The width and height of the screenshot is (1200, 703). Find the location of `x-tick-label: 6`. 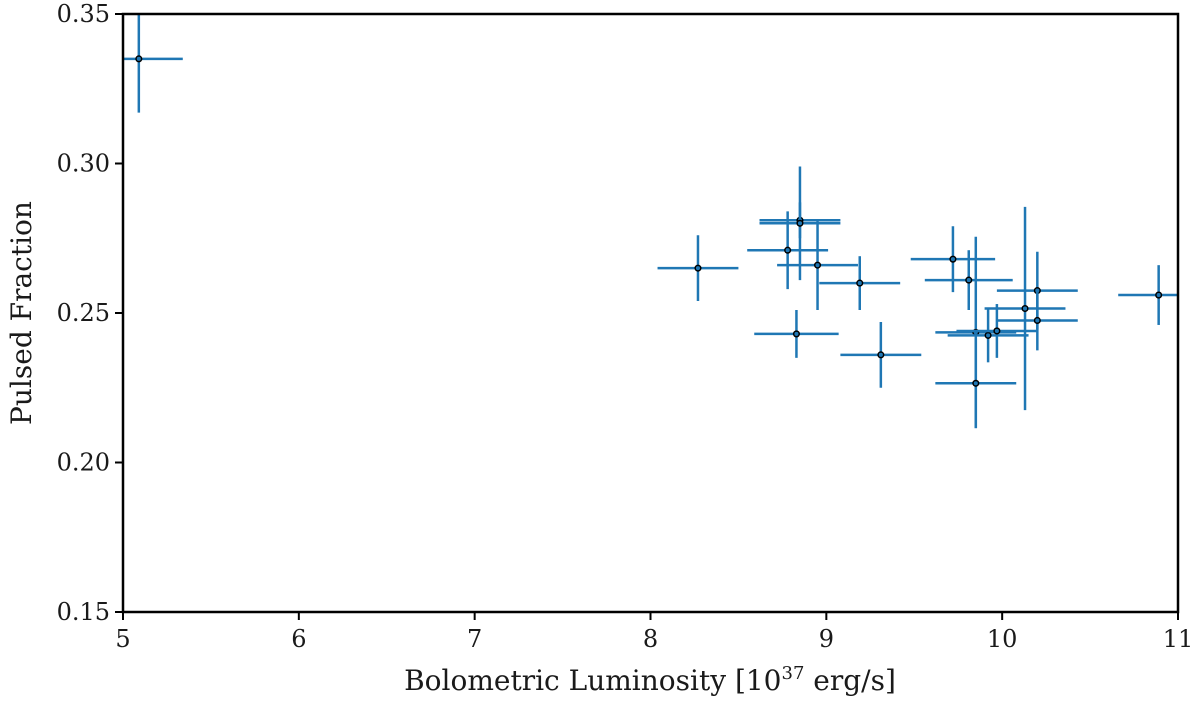

x-tick-label: 6 is located at coordinates (298, 639).